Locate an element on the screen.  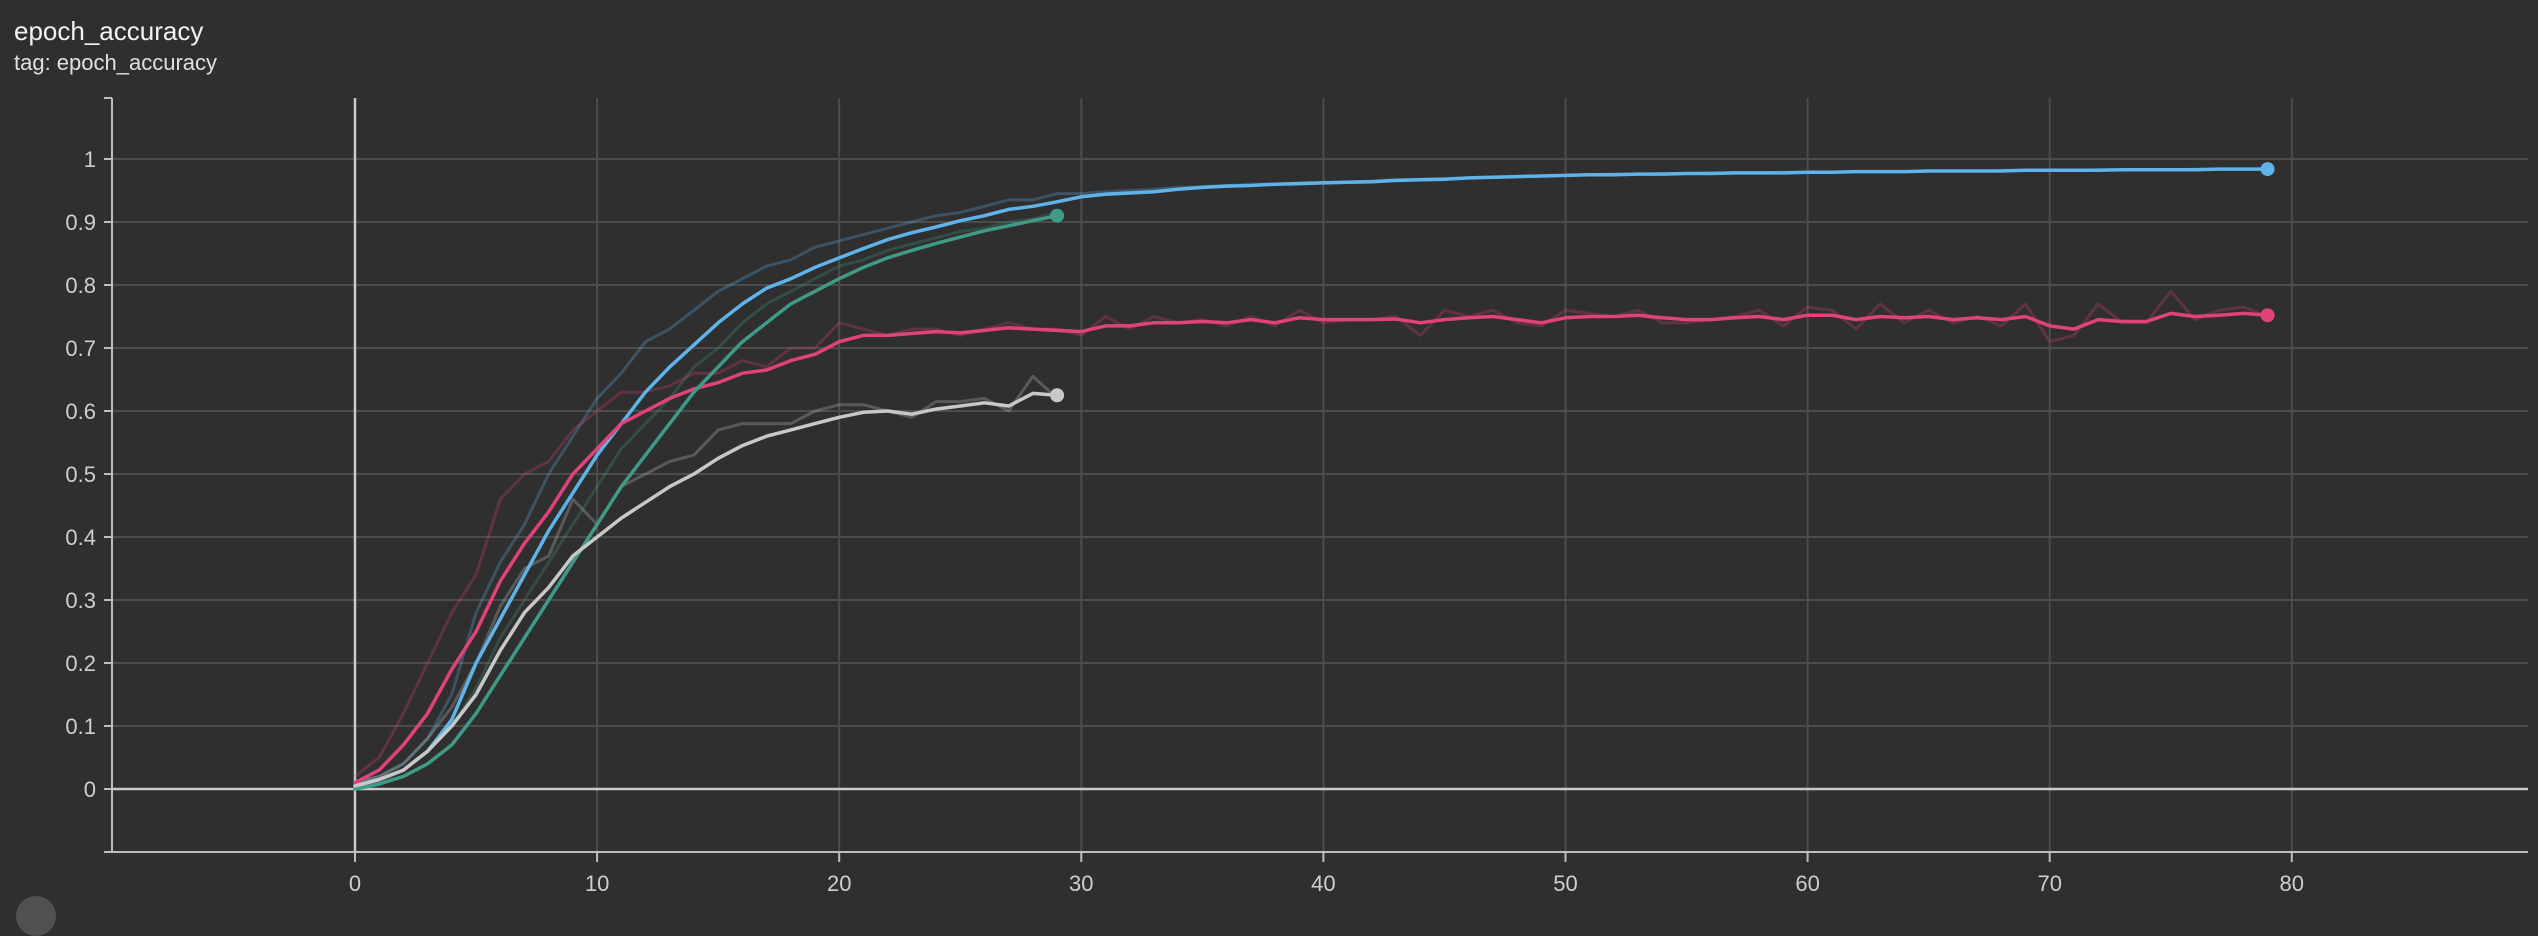
x-tick-label: 10 is located at coordinates (597, 883).